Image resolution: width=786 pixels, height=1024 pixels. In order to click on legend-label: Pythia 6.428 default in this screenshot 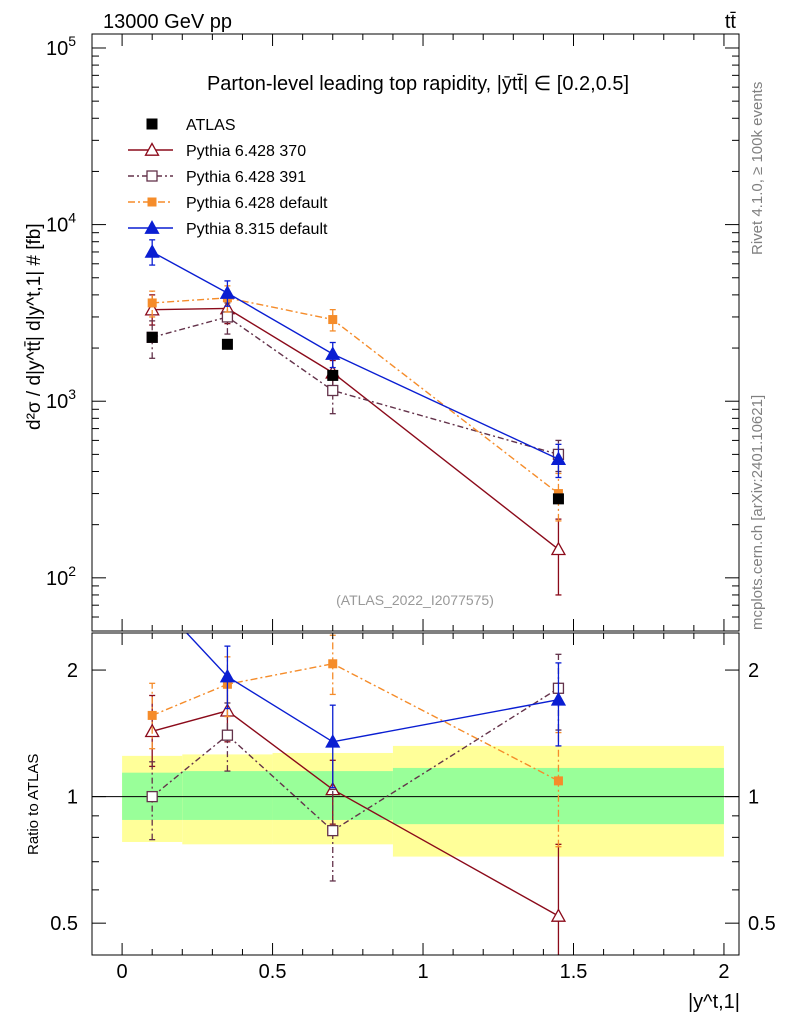, I will do `click(257, 203)`.